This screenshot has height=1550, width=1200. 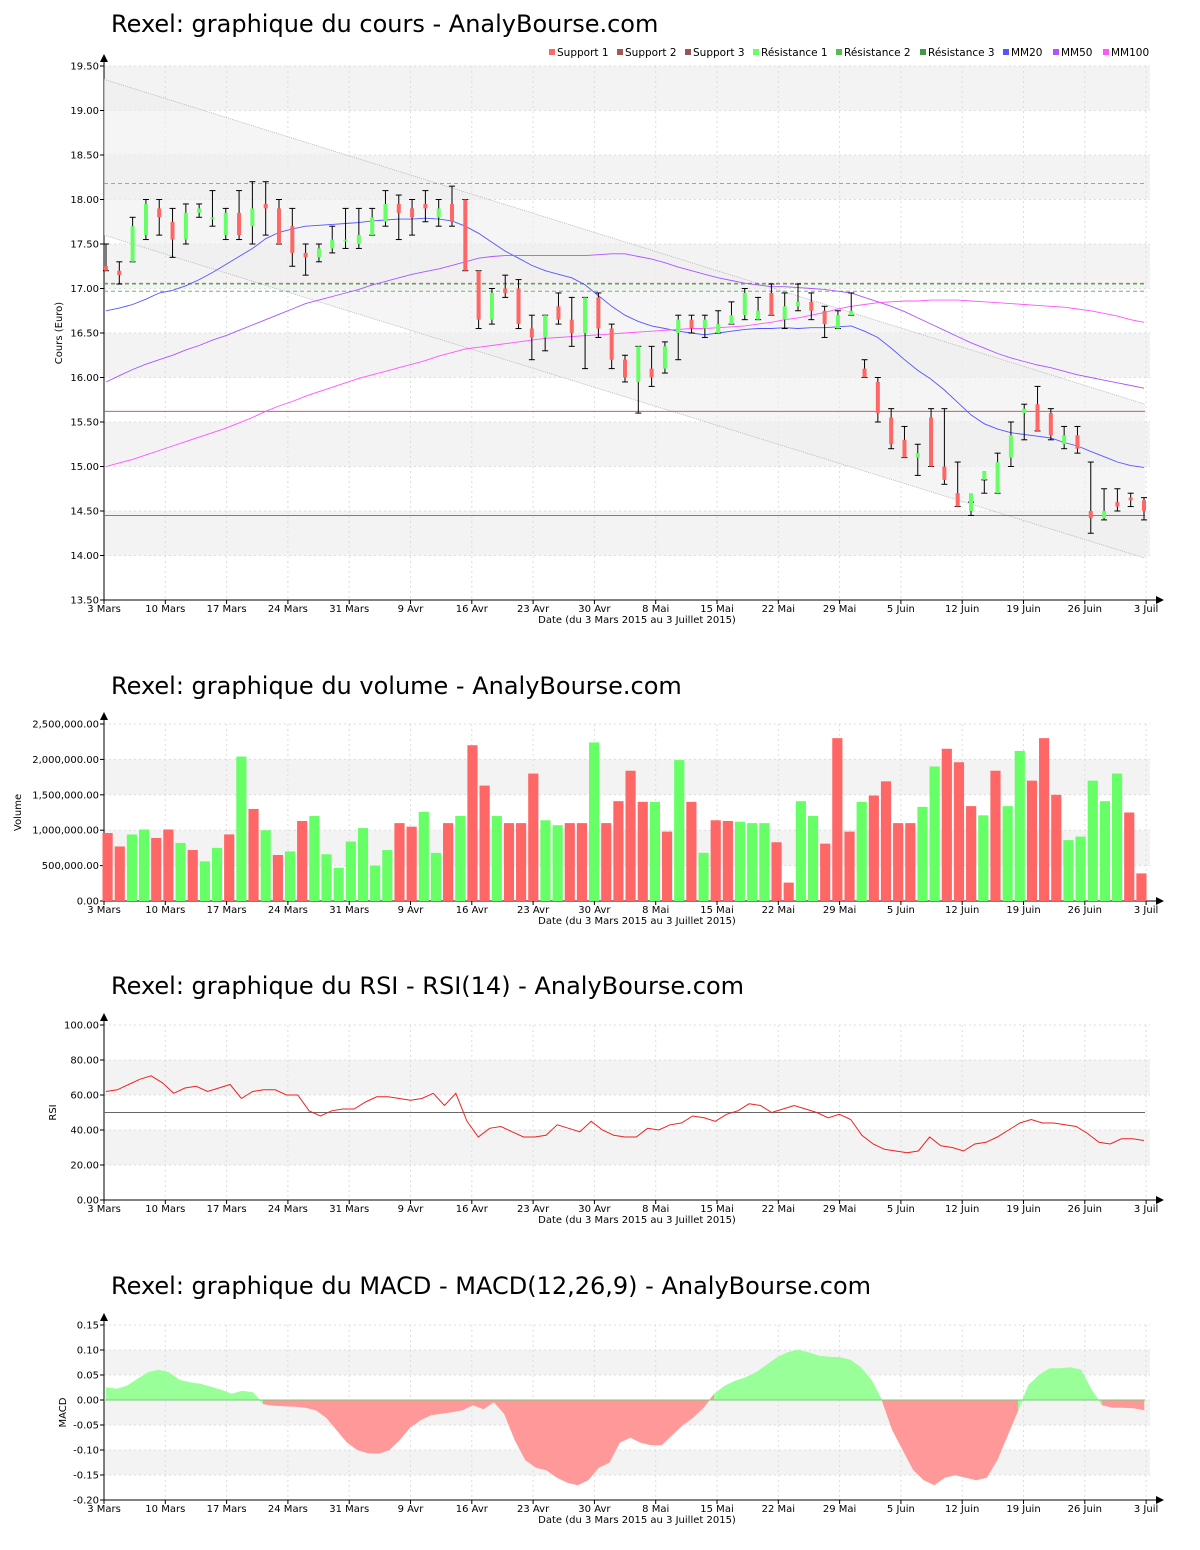 What do you see at coordinates (84, 156) in the screenshot?
I see `y-tick-label: 18.50` at bounding box center [84, 156].